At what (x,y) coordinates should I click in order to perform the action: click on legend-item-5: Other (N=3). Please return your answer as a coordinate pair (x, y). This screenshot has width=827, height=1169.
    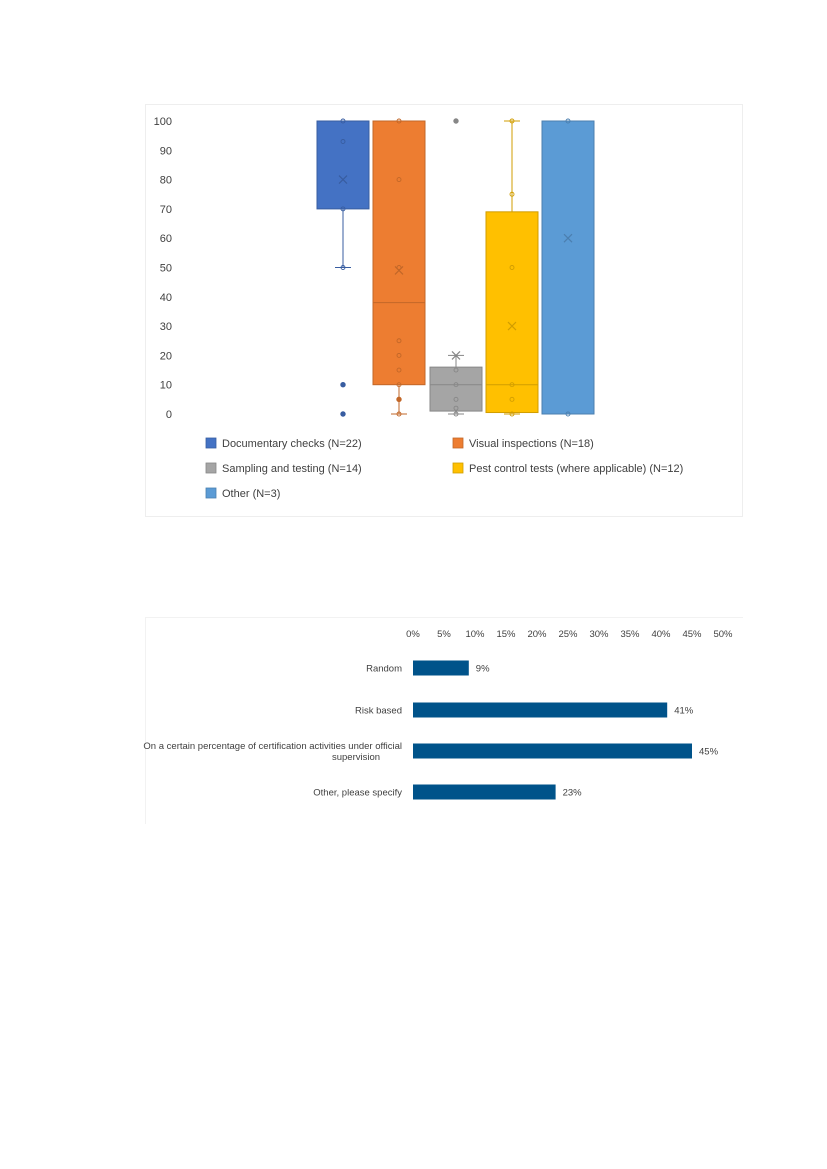
    Looking at the image, I should click on (242, 493).